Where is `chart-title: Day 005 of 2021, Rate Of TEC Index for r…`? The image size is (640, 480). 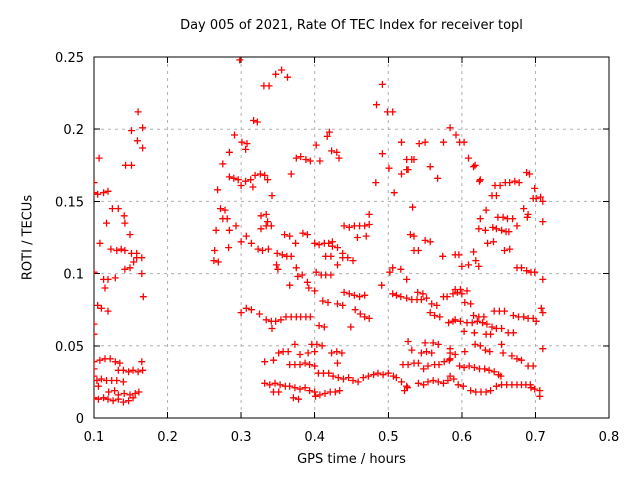
chart-title: Day 005 of 2021, Rate Of TEC Index for r… is located at coordinates (351, 25).